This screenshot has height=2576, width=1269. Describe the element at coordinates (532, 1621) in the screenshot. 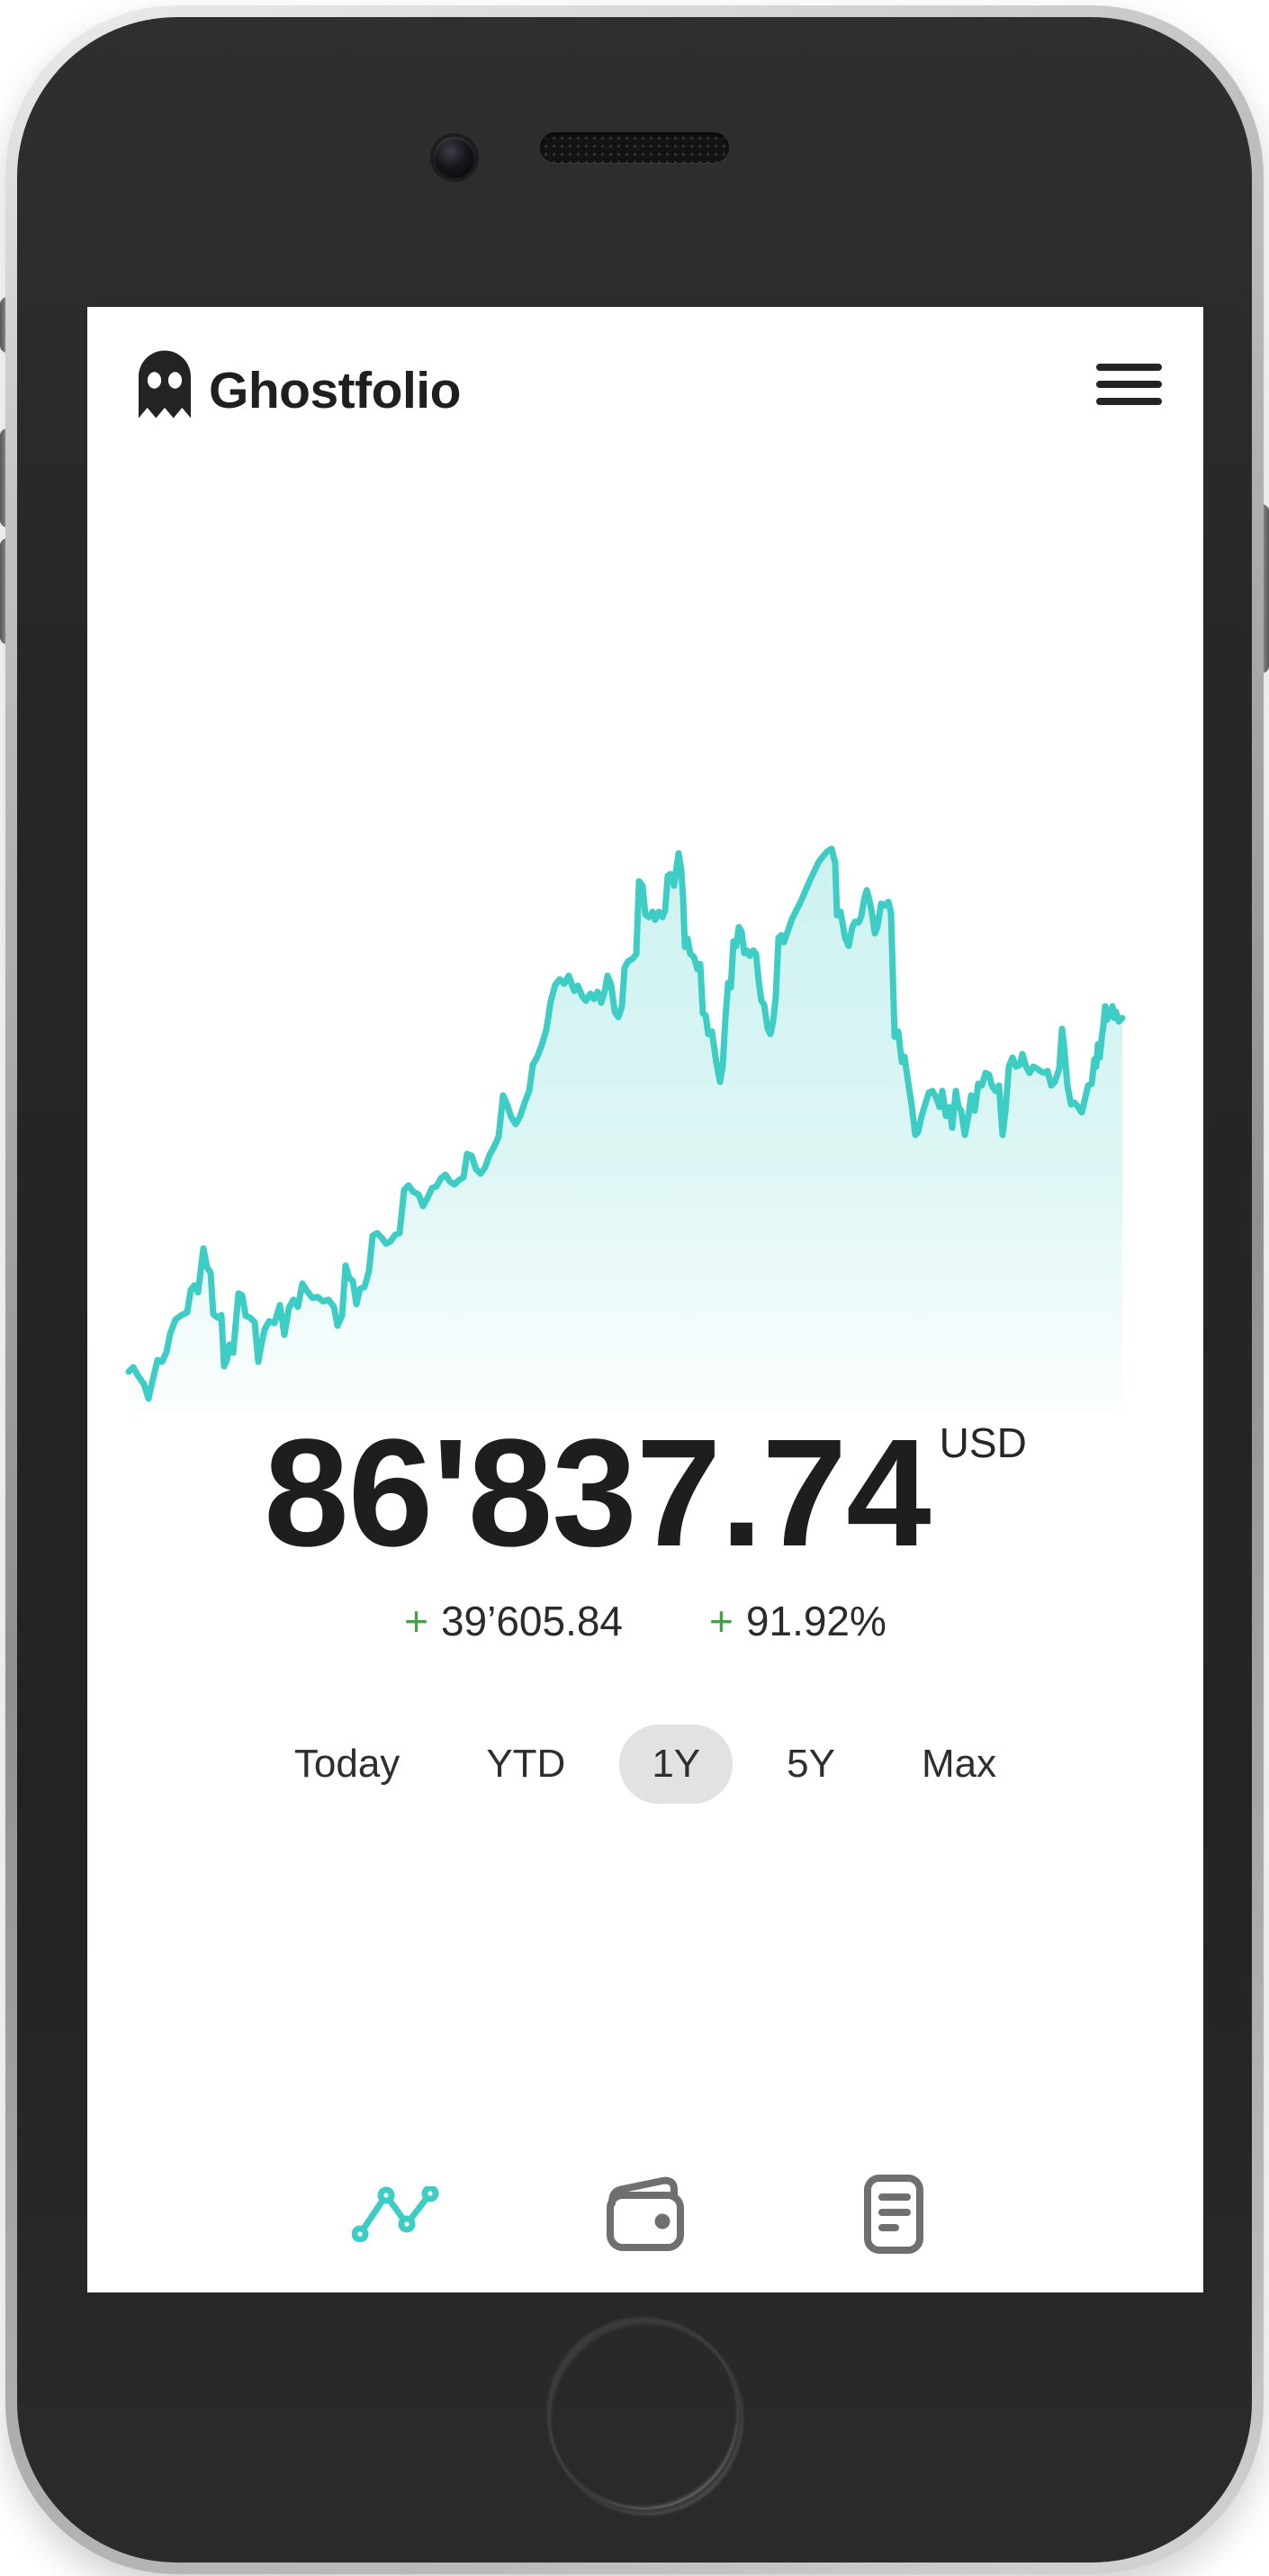

I see `change-absolute-value: 39’605.84` at that location.